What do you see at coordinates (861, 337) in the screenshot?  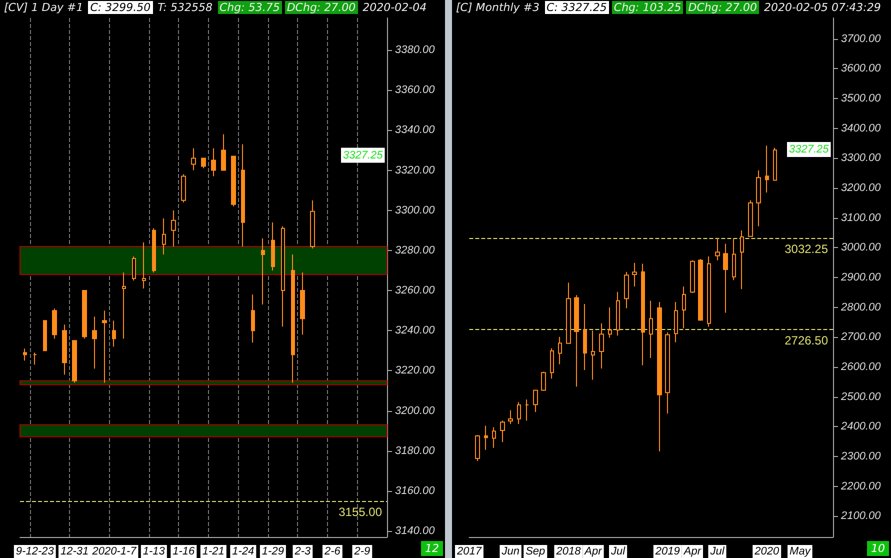 I see `y-tick-label: 2700.00` at bounding box center [861, 337].